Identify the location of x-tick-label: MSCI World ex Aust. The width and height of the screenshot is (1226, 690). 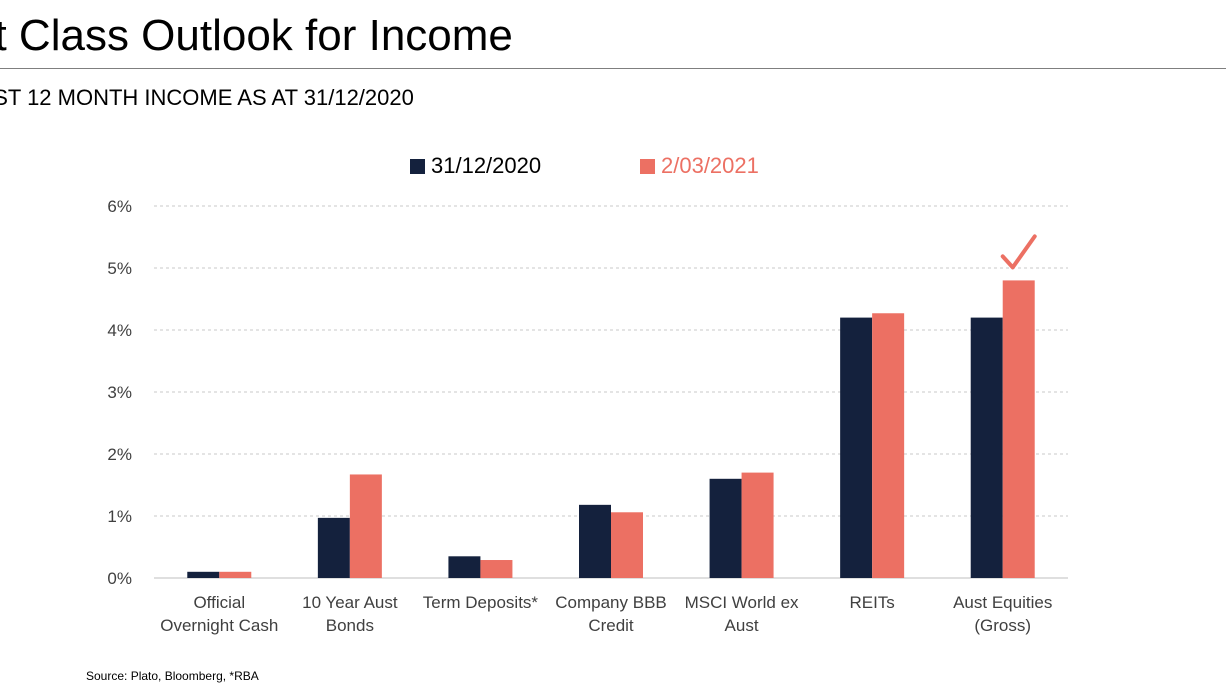
(742, 614).